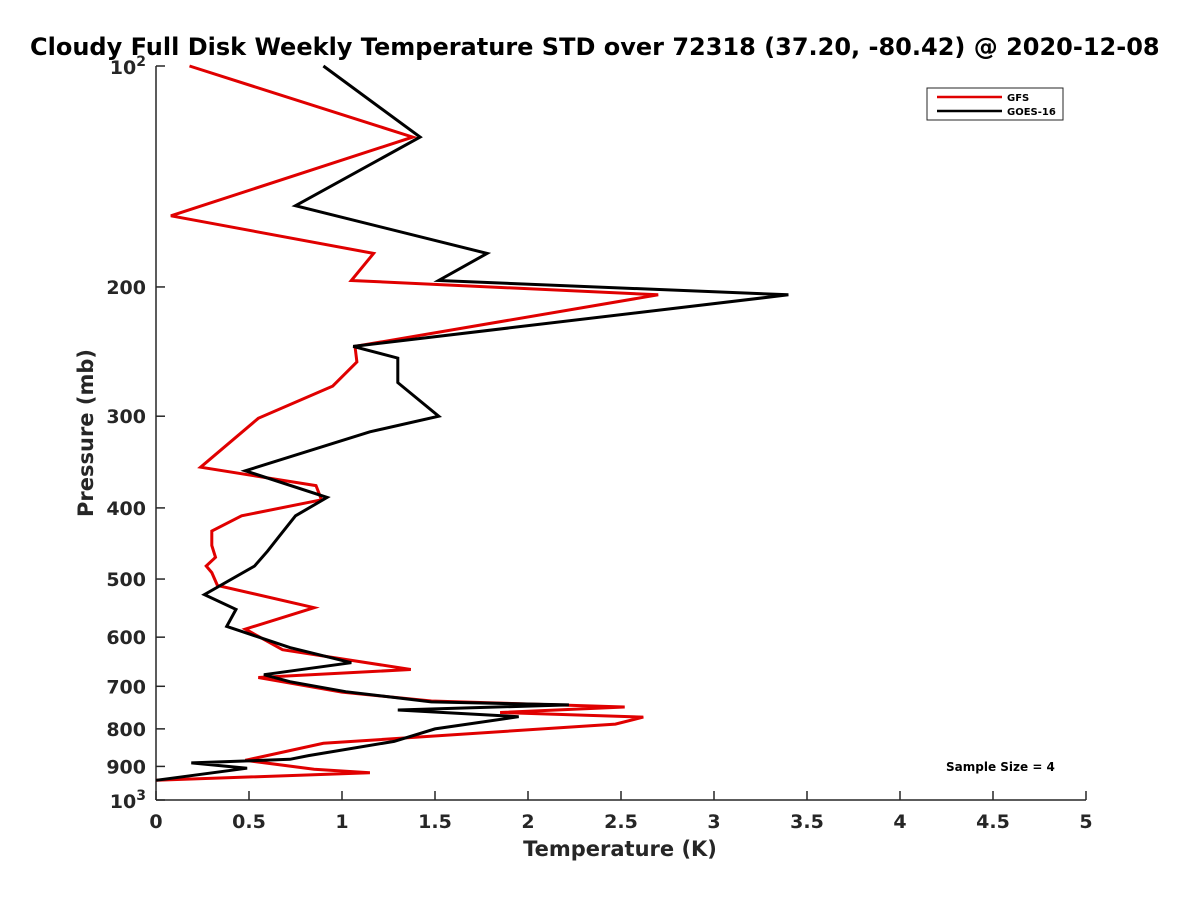 This screenshot has width=1200, height=900. What do you see at coordinates (126, 638) in the screenshot?
I see `y-tick-label: 600` at bounding box center [126, 638].